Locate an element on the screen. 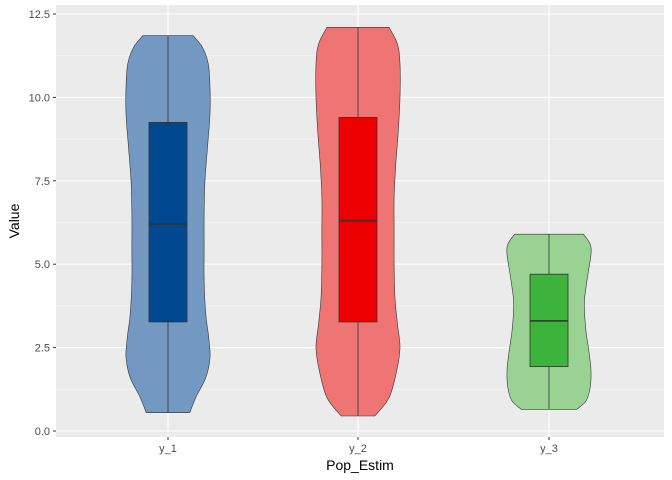 The height and width of the screenshot is (480, 672). y-tick-label: 12.5 is located at coordinates (39, 15).